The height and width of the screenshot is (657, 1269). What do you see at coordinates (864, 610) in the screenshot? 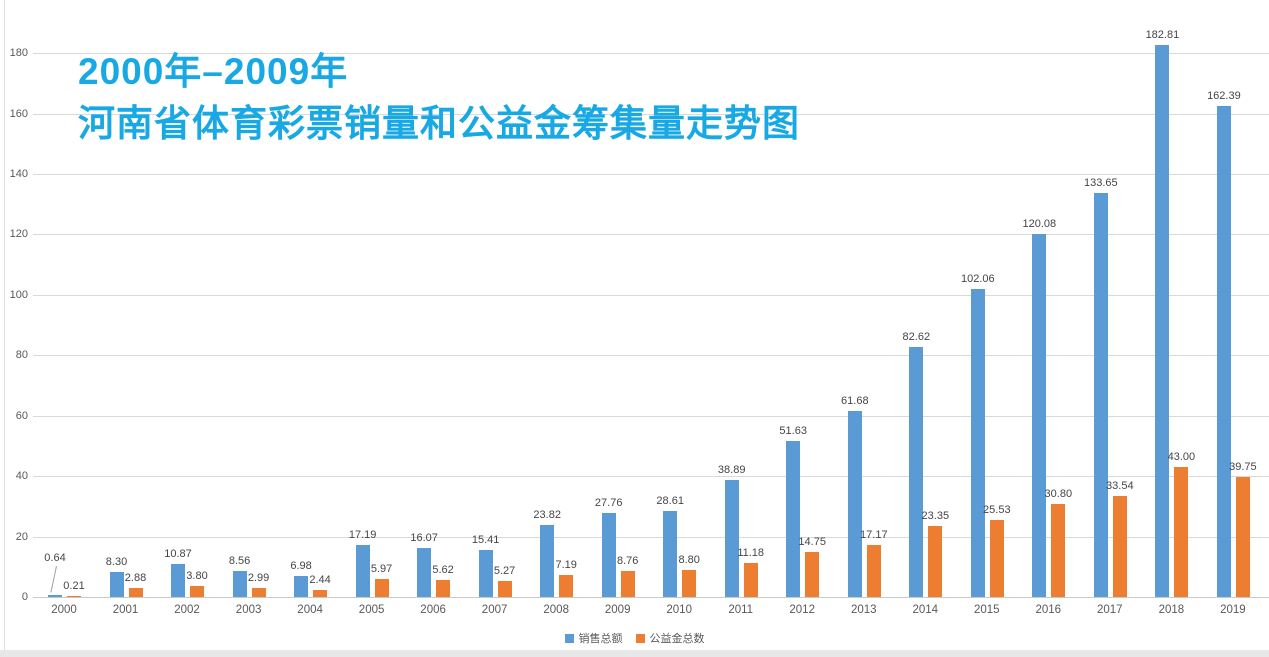
I see `x-tick-label-2013: 2013` at bounding box center [864, 610].